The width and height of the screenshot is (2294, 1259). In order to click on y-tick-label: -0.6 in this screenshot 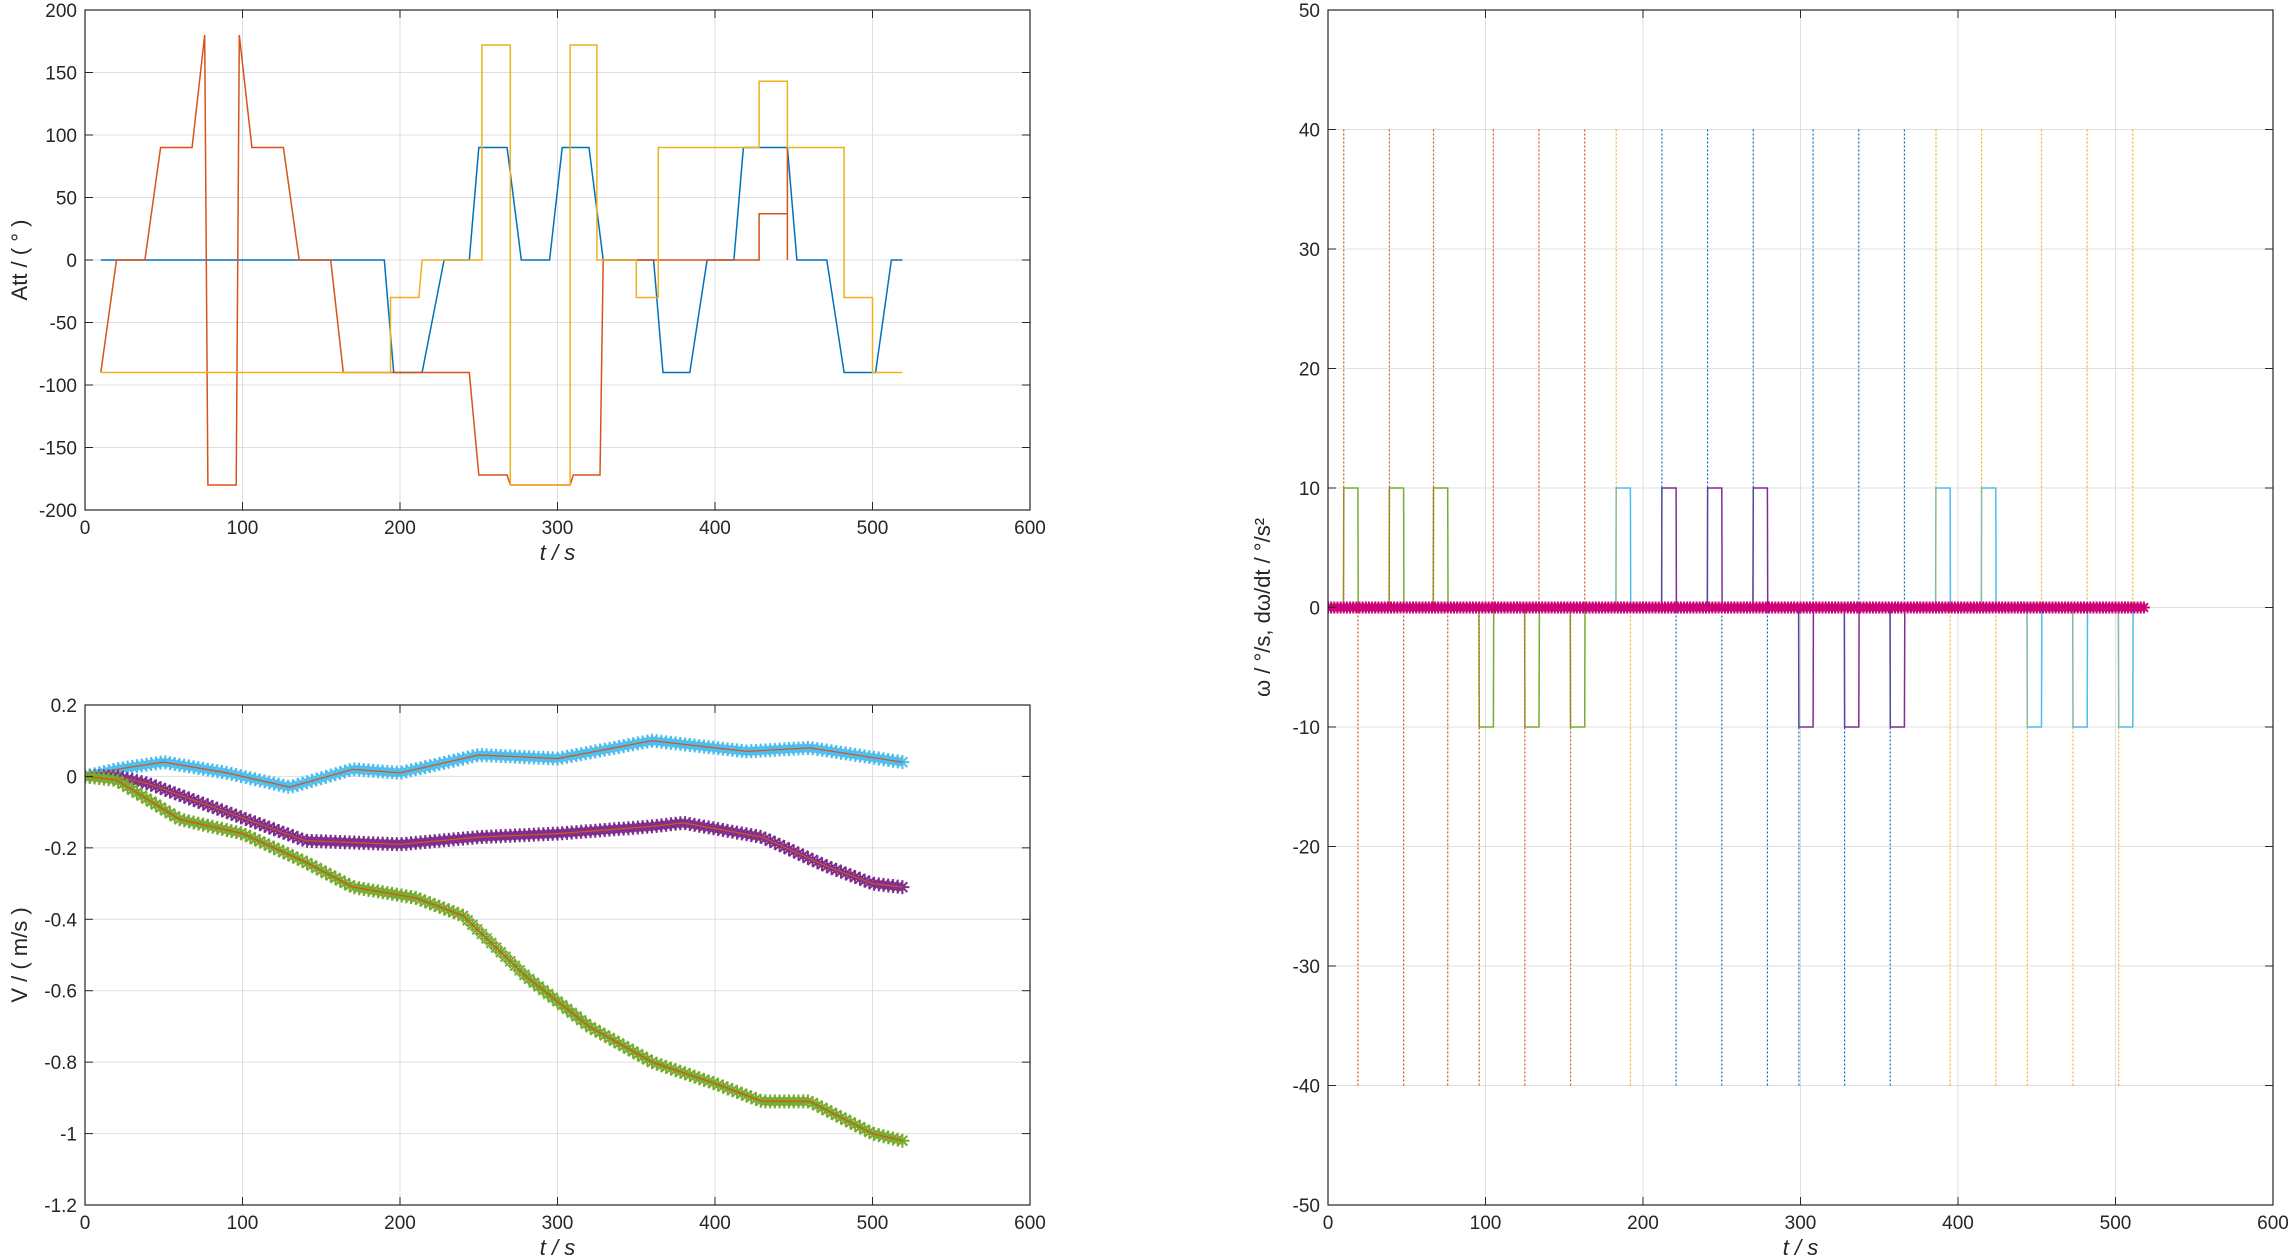, I will do `click(60, 992)`.